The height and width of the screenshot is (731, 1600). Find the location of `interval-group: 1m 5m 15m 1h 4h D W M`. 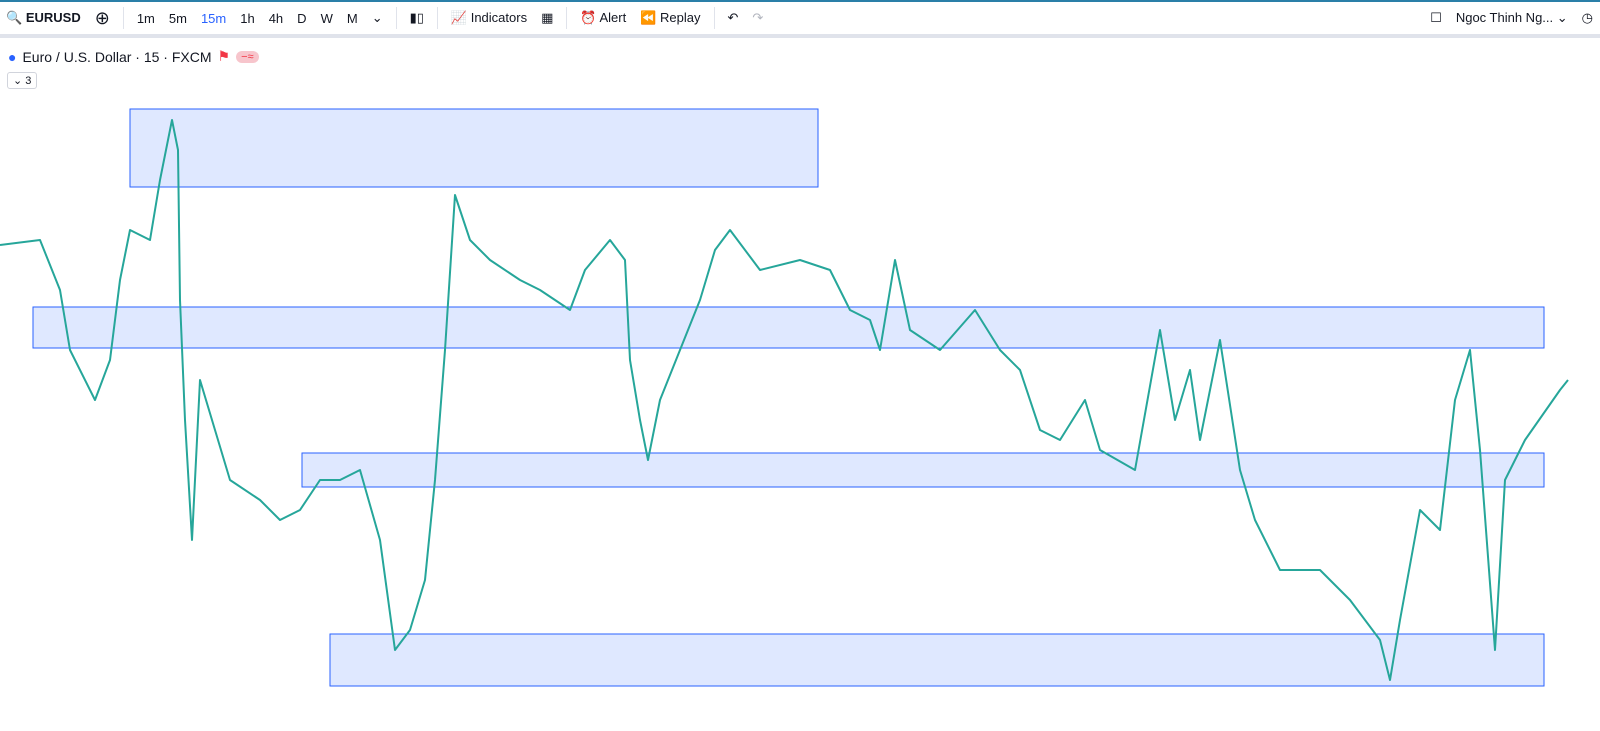

interval-group: 1m 5m 15m 1h 4h D W M is located at coordinates (247, 18).